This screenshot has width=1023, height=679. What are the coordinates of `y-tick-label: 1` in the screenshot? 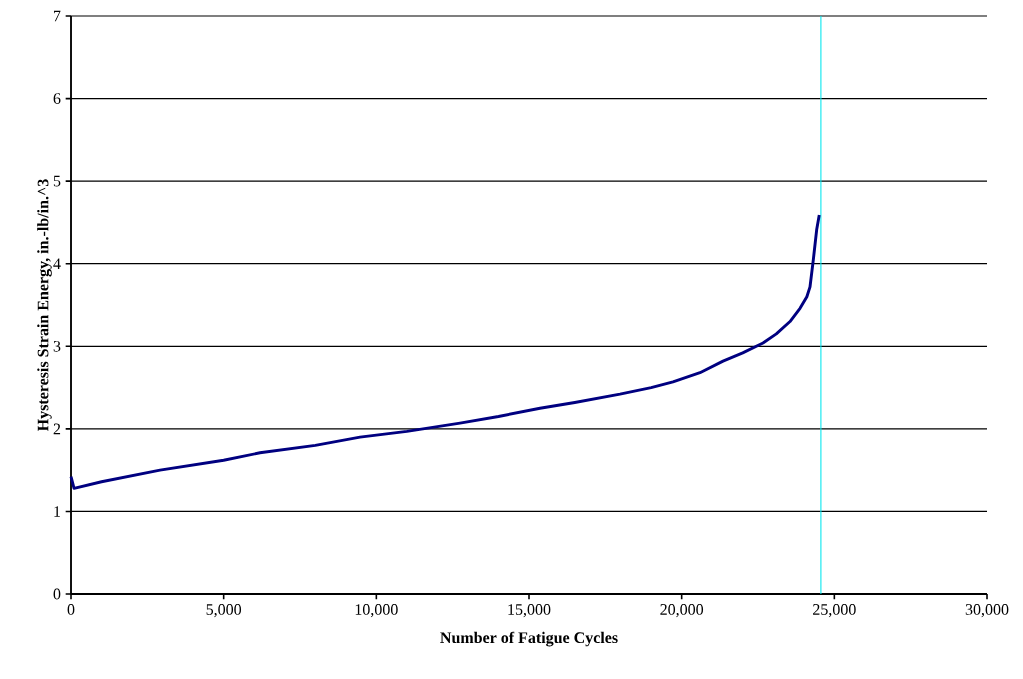 It's located at (57, 511).